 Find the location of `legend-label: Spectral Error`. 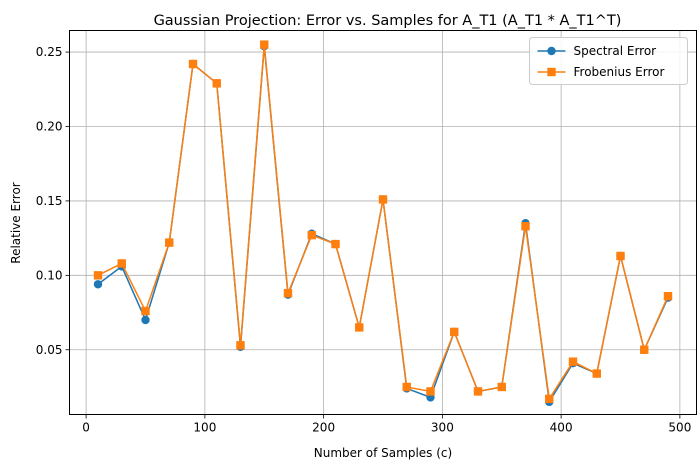

legend-label: Spectral Error is located at coordinates (615, 51).